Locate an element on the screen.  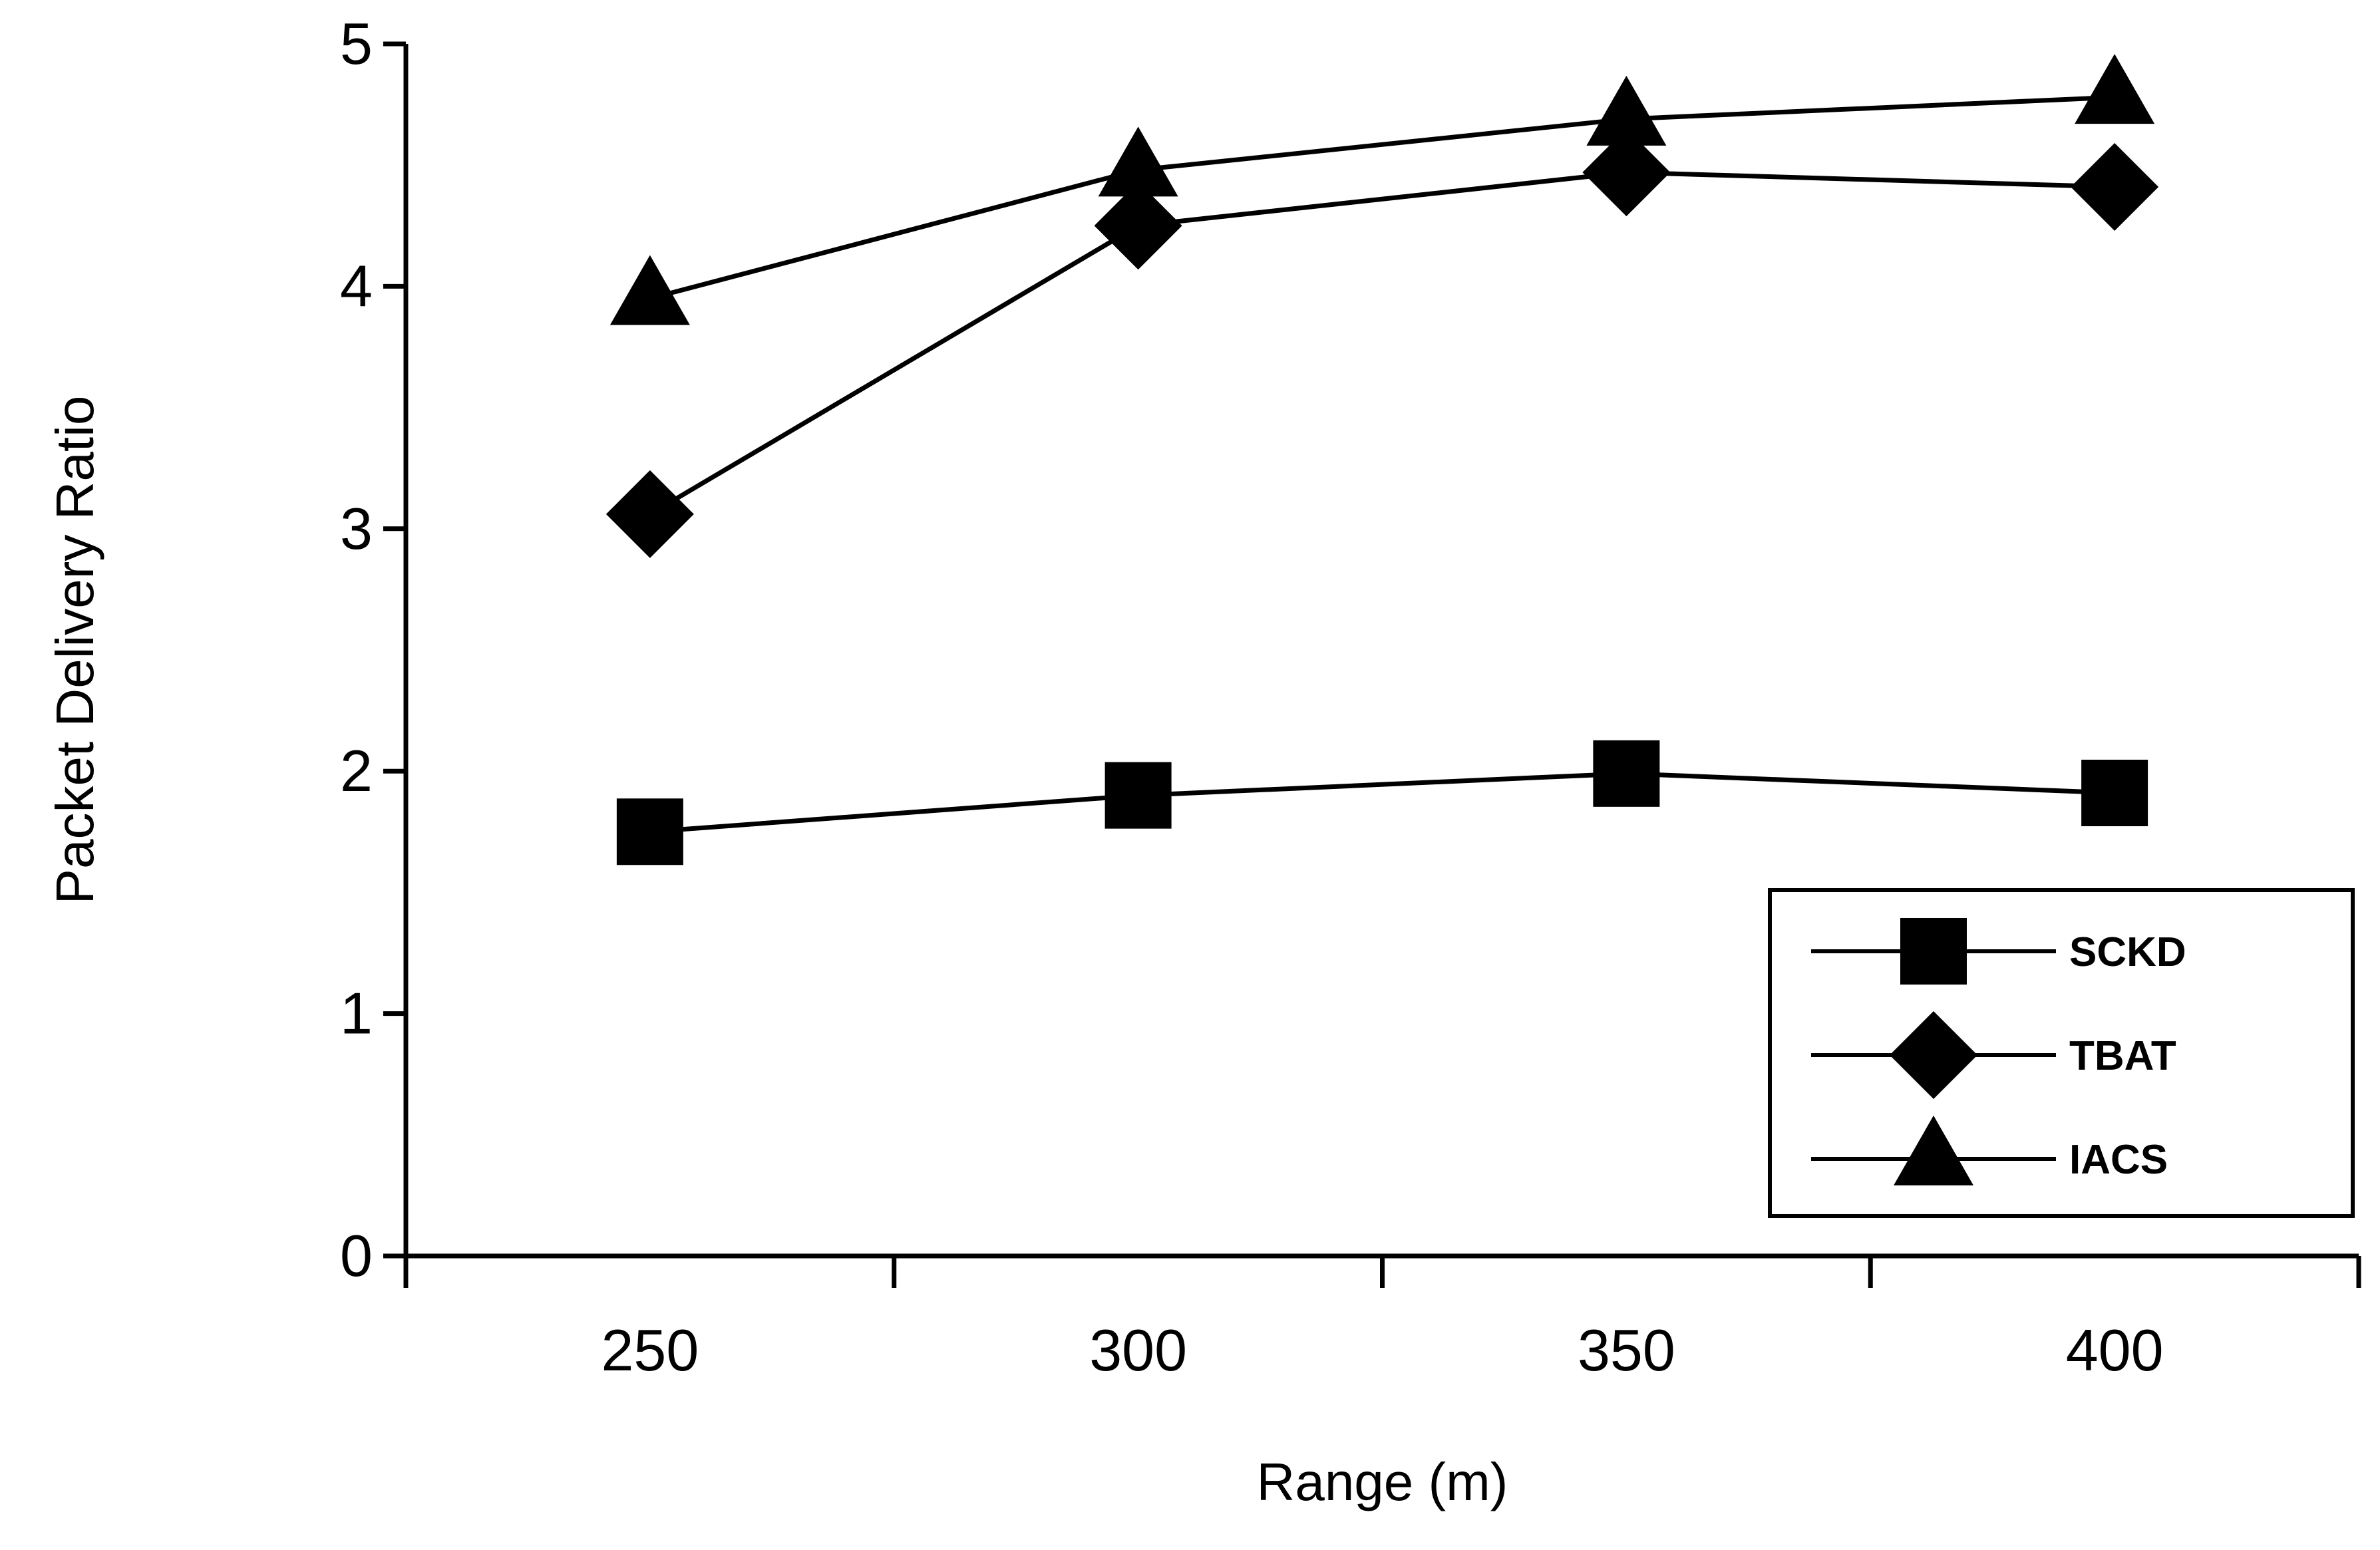
legend-marker-tbat is located at coordinates (1933, 1055).